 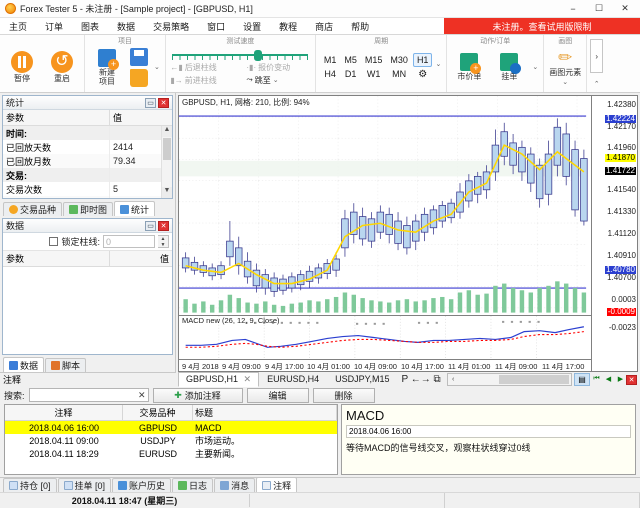 I want to click on menu-item-strategy: 交易策略, so click(x=171, y=26).